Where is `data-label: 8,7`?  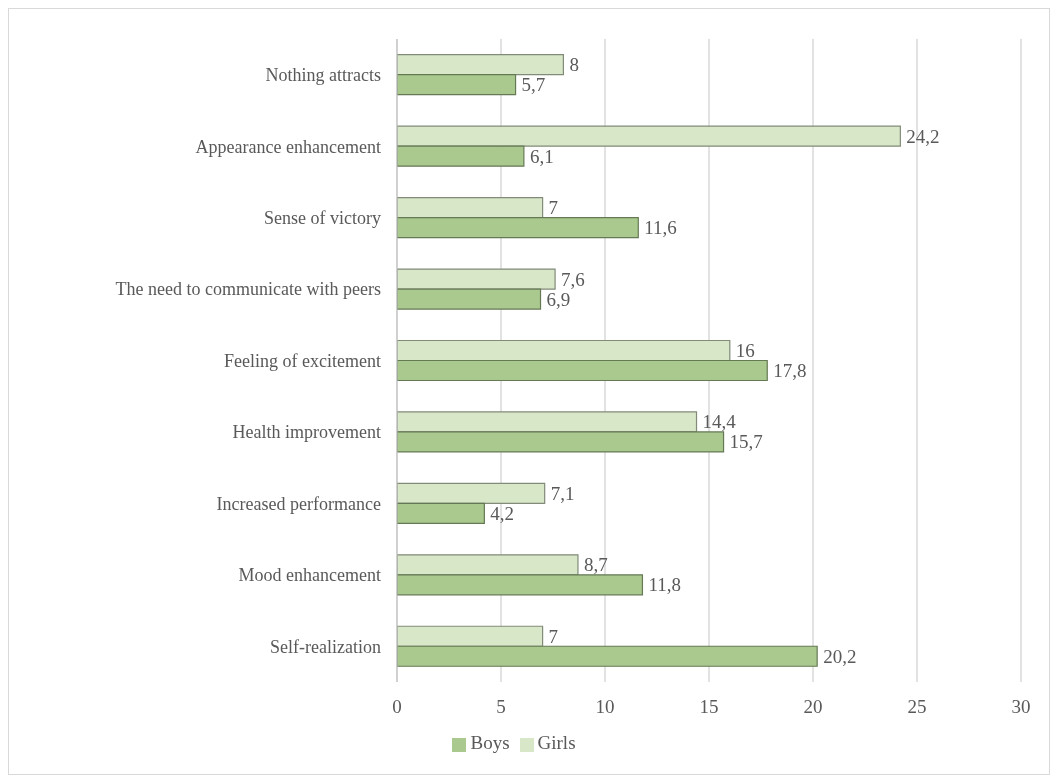
data-label: 8,7 is located at coordinates (595, 565).